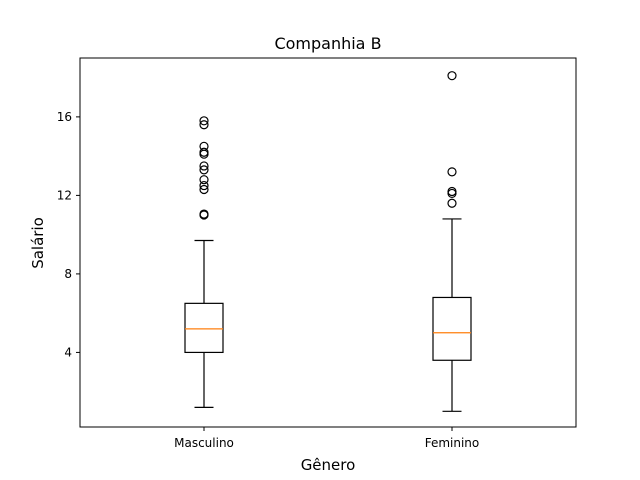 Image resolution: width=640 pixels, height=480 pixels. What do you see at coordinates (204, 443) in the screenshot?
I see `x-tick-label: Masculino` at bounding box center [204, 443].